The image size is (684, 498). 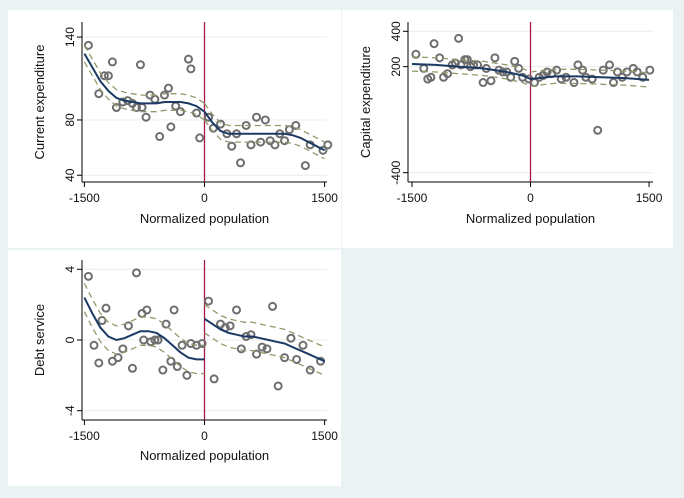 What do you see at coordinates (70, 269) in the screenshot?
I see `y-tick-label: 4` at bounding box center [70, 269].